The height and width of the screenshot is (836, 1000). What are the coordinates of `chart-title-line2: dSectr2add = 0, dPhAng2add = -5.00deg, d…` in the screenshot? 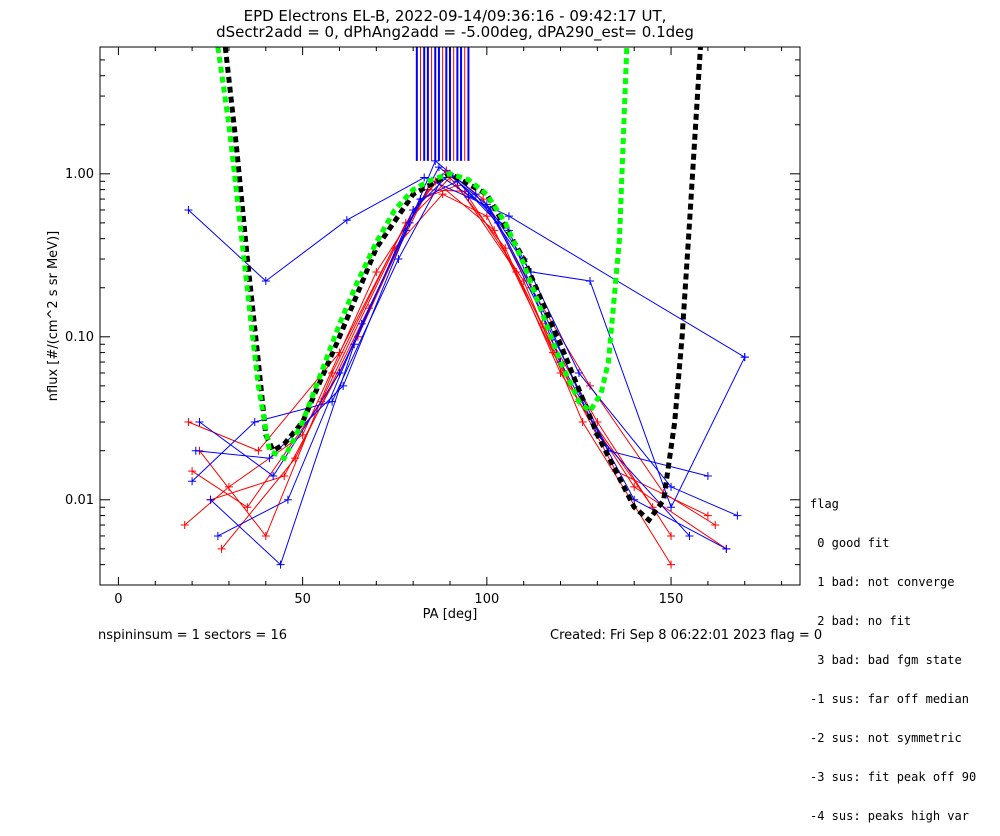 It's located at (455, 32).